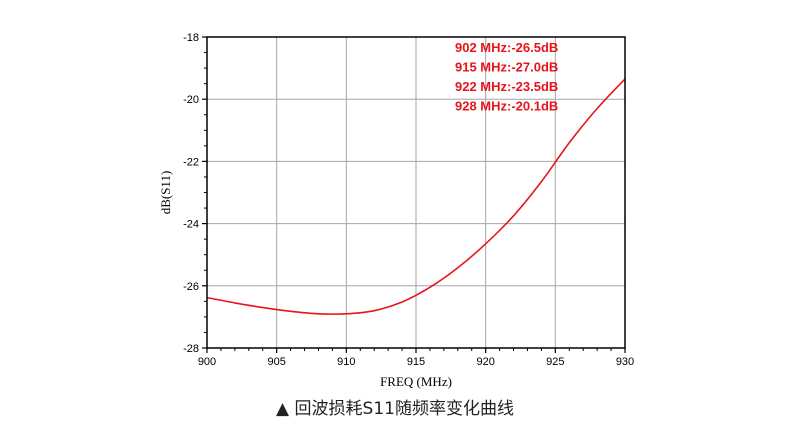  Describe the element at coordinates (191, 38) in the screenshot. I see `y-tick-label: -18` at that location.